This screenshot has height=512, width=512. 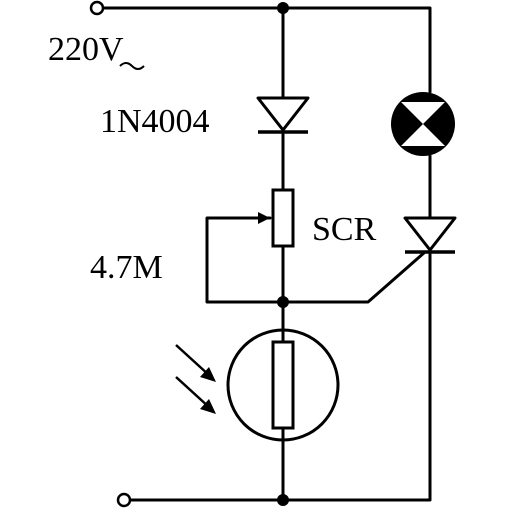 What do you see at coordinates (266, 50) in the screenshot?
I see `top-rail-wire` at bounding box center [266, 50].